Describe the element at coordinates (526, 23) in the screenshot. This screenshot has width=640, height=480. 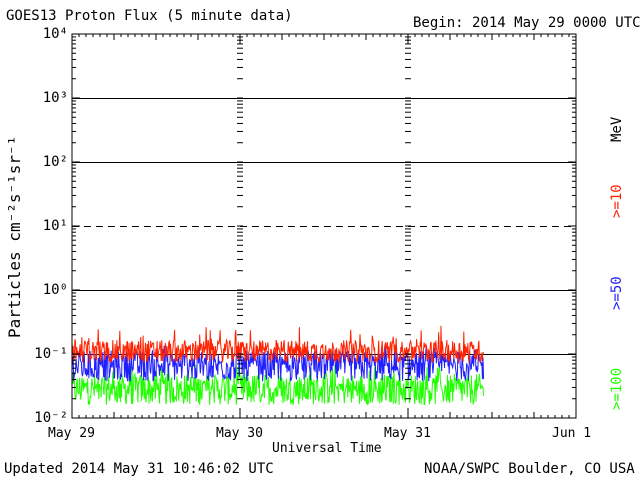
I see `begin-time: Begin: 2014 May 29 0000 UTC` at that location.